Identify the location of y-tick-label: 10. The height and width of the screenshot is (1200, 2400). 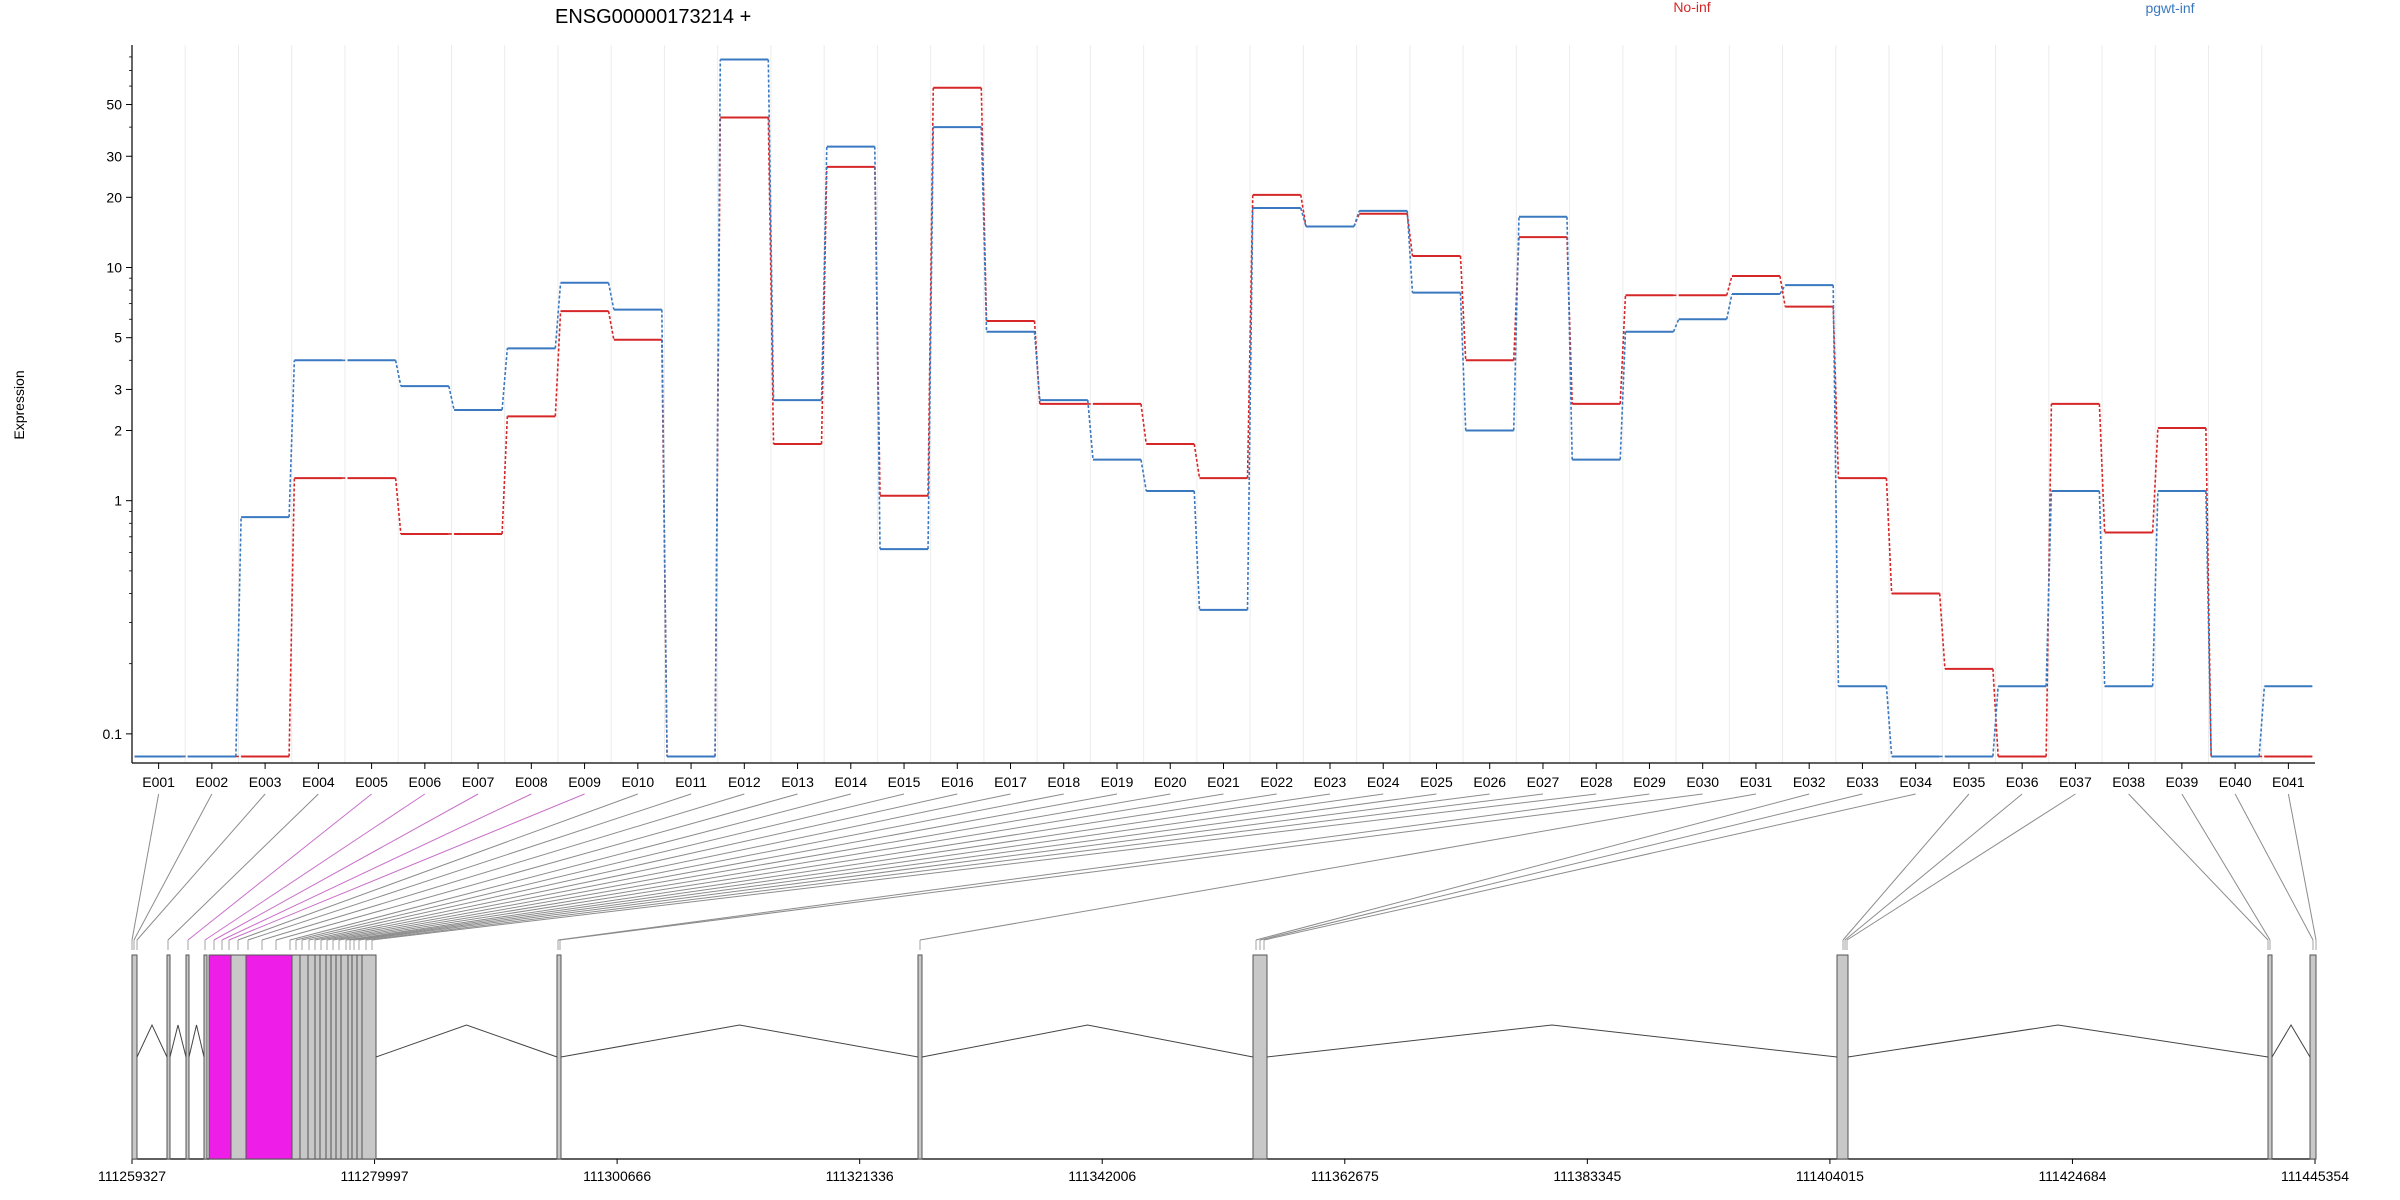
(114, 268).